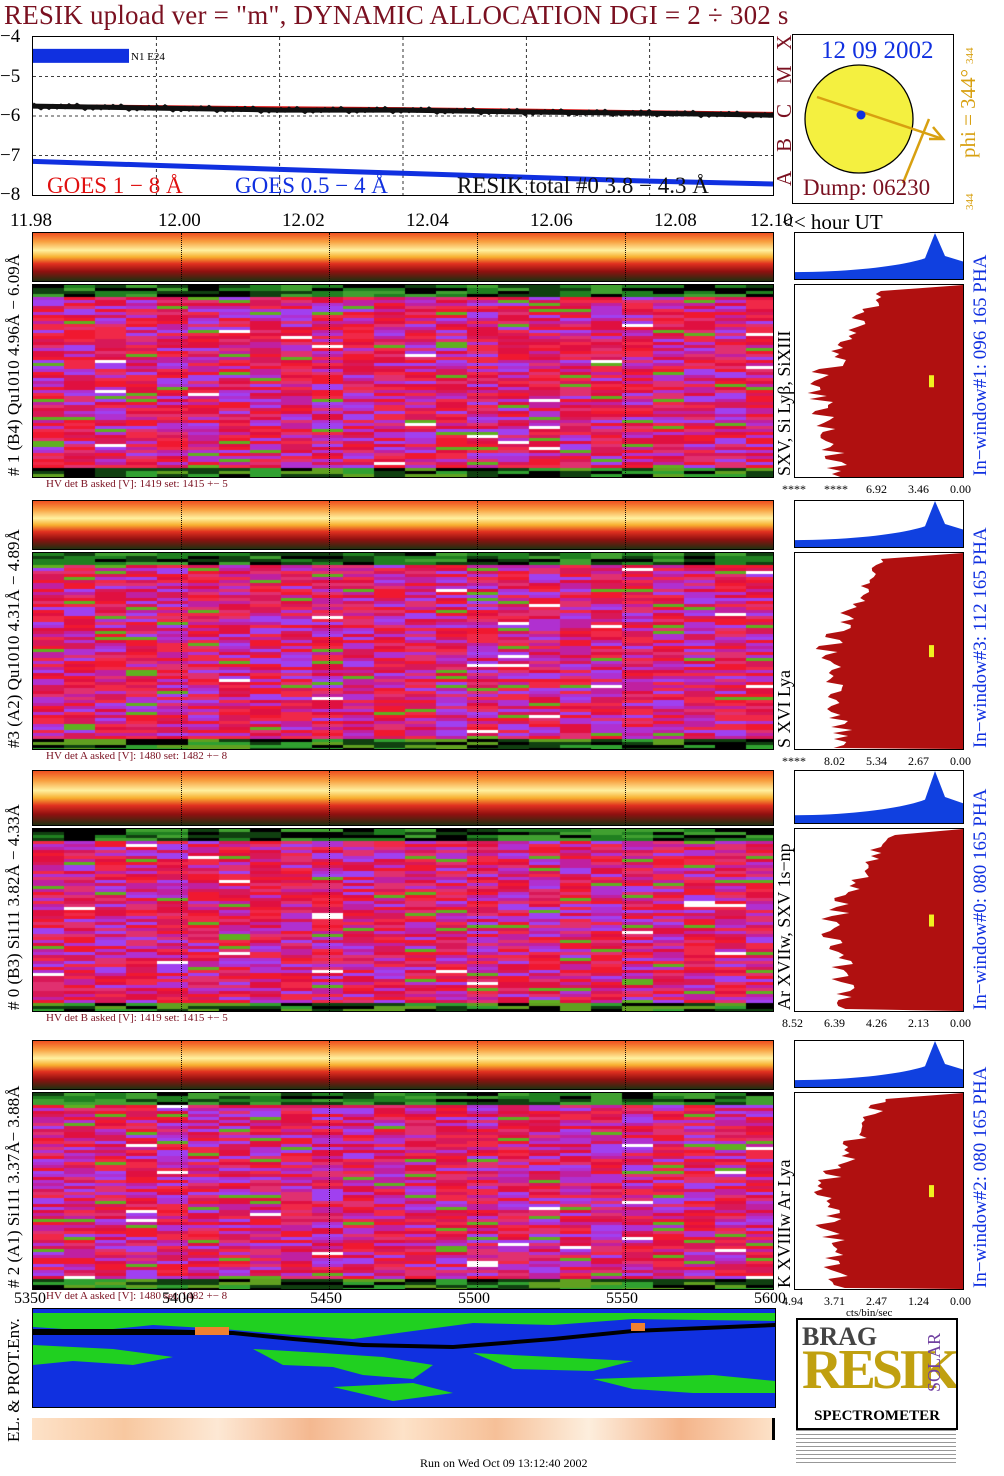  What do you see at coordinates (784, 709) in the screenshot?
I see `spectral-lines-label: S XVI Lya` at bounding box center [784, 709].